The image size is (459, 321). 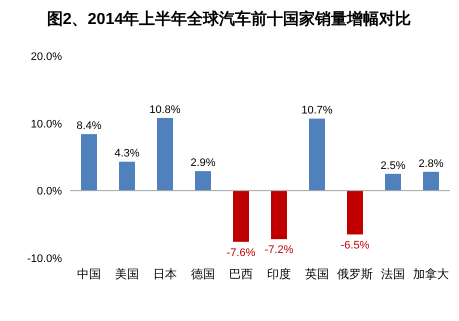 What do you see at coordinates (229, 18) in the screenshot?
I see `chart-title: 图2、2014年上半年全球汽车前十国家销量增幅对比` at bounding box center [229, 18].